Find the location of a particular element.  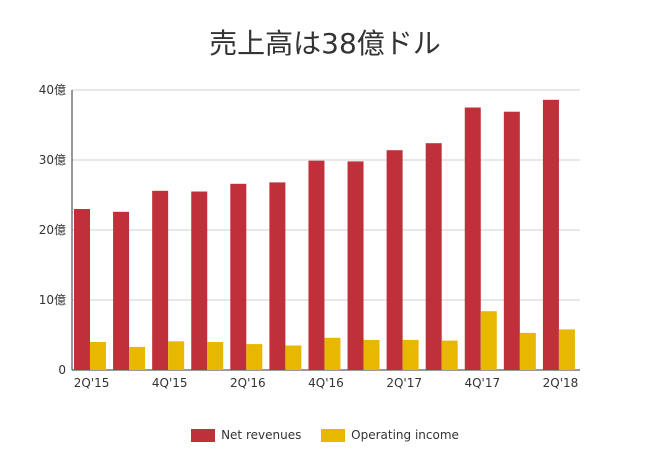

x-tick-label: 4Q'15 is located at coordinates (170, 383).